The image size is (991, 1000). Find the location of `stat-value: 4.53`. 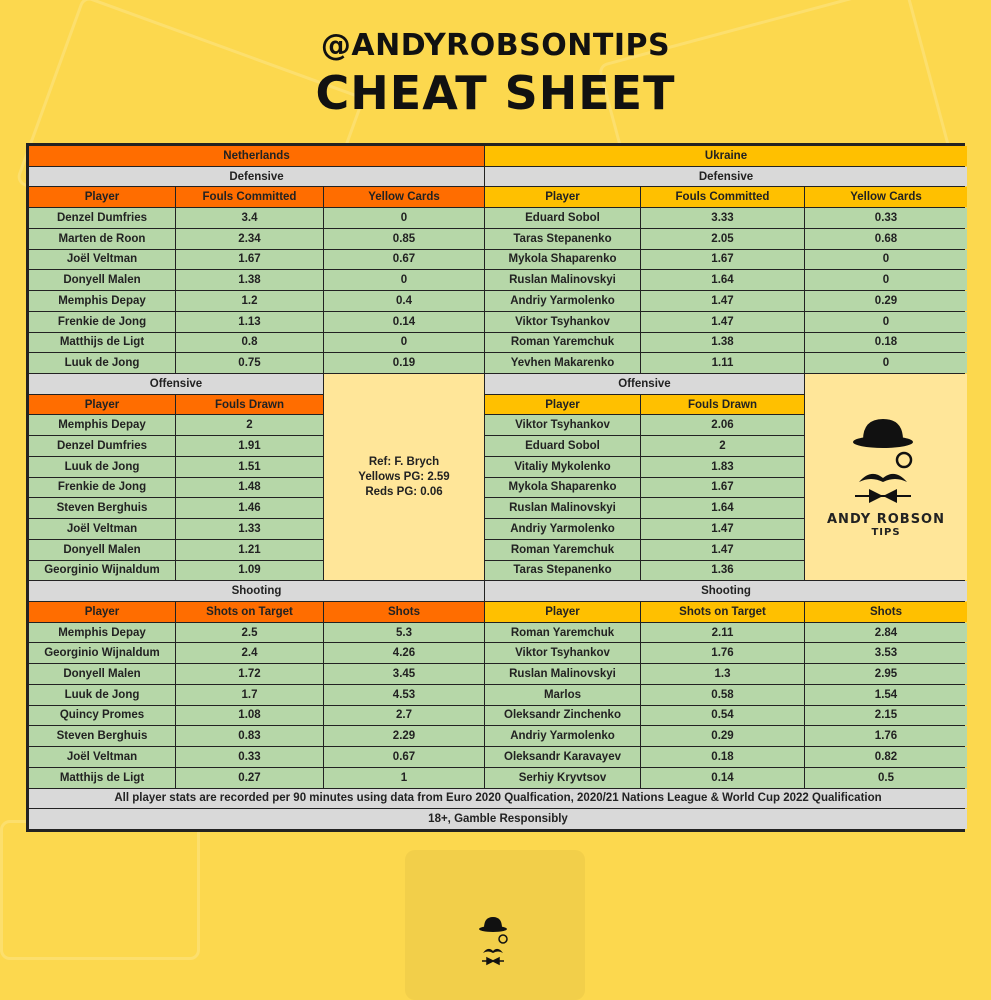

stat-value: 4.53 is located at coordinates (404, 694).